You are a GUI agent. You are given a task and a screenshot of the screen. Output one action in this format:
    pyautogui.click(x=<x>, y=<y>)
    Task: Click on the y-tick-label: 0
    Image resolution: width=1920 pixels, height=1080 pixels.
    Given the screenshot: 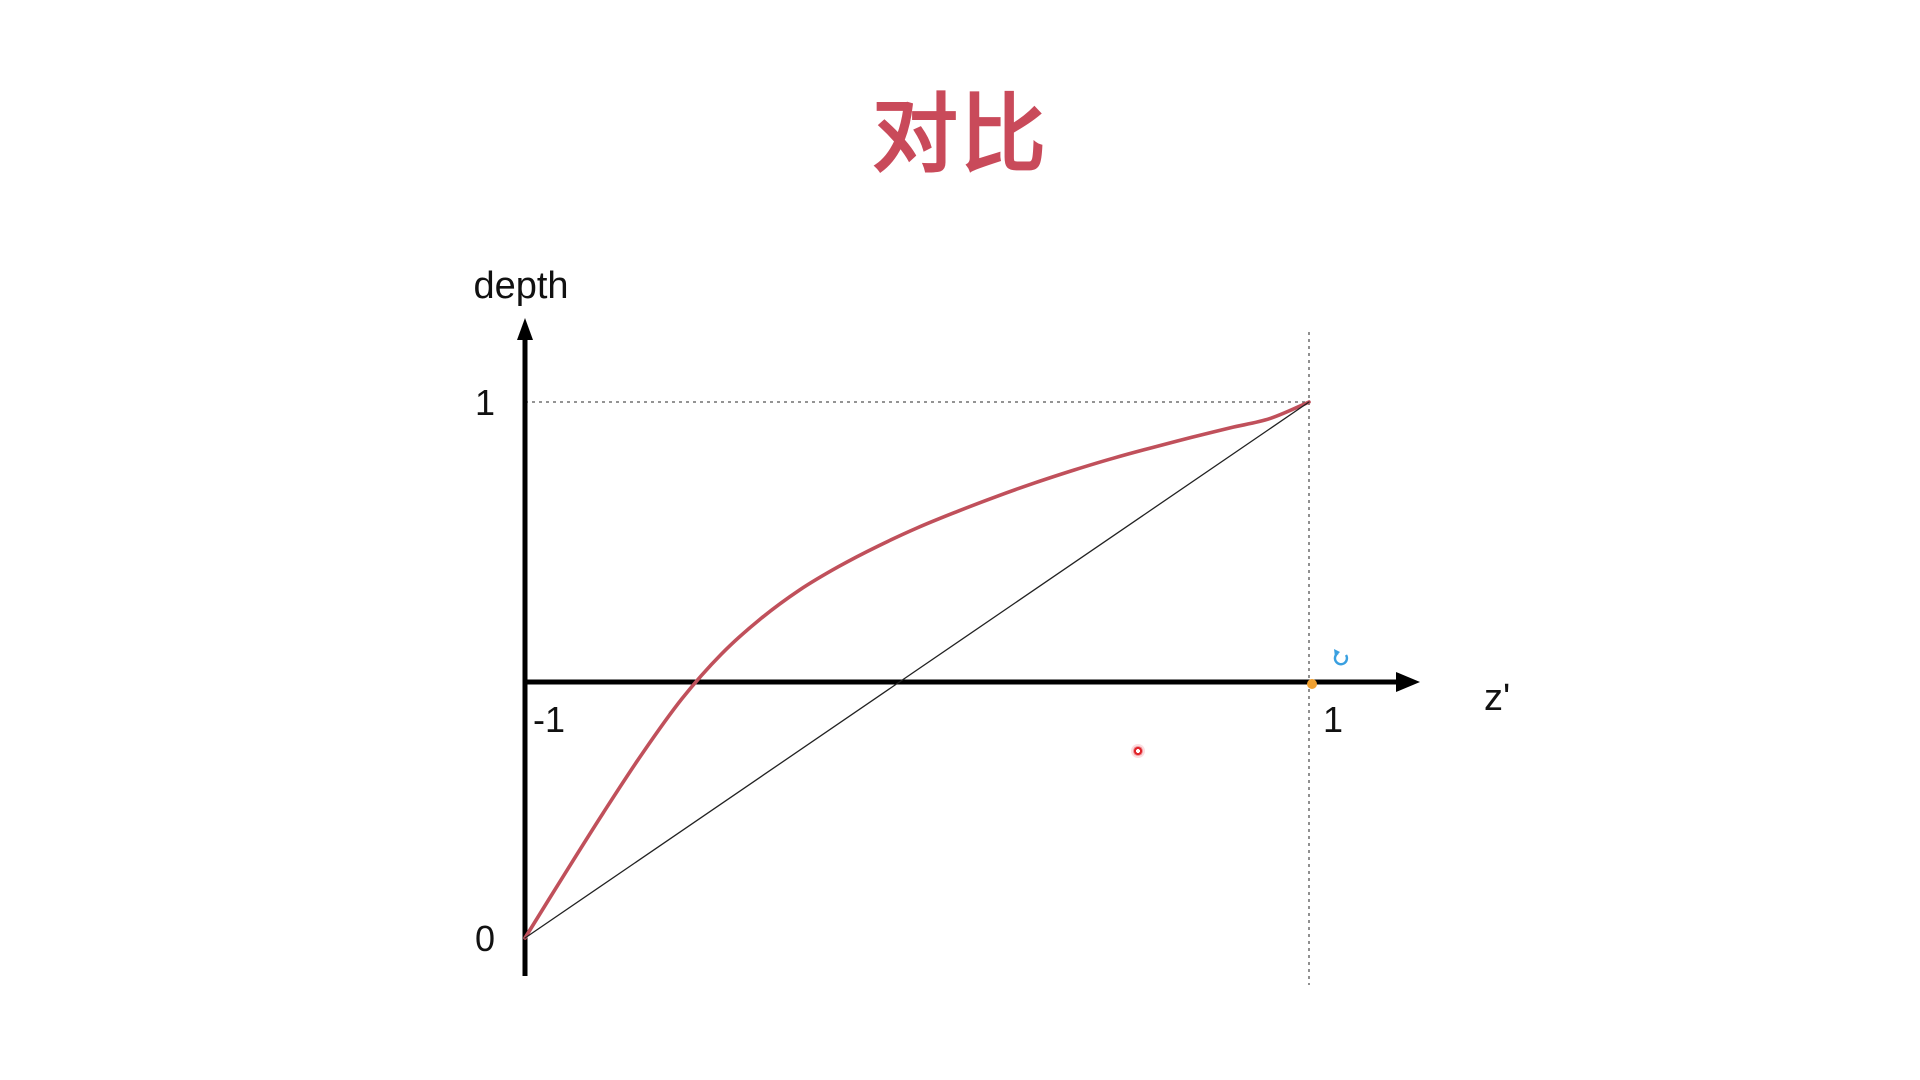 What is the action you would take?
    pyautogui.click(x=485, y=938)
    